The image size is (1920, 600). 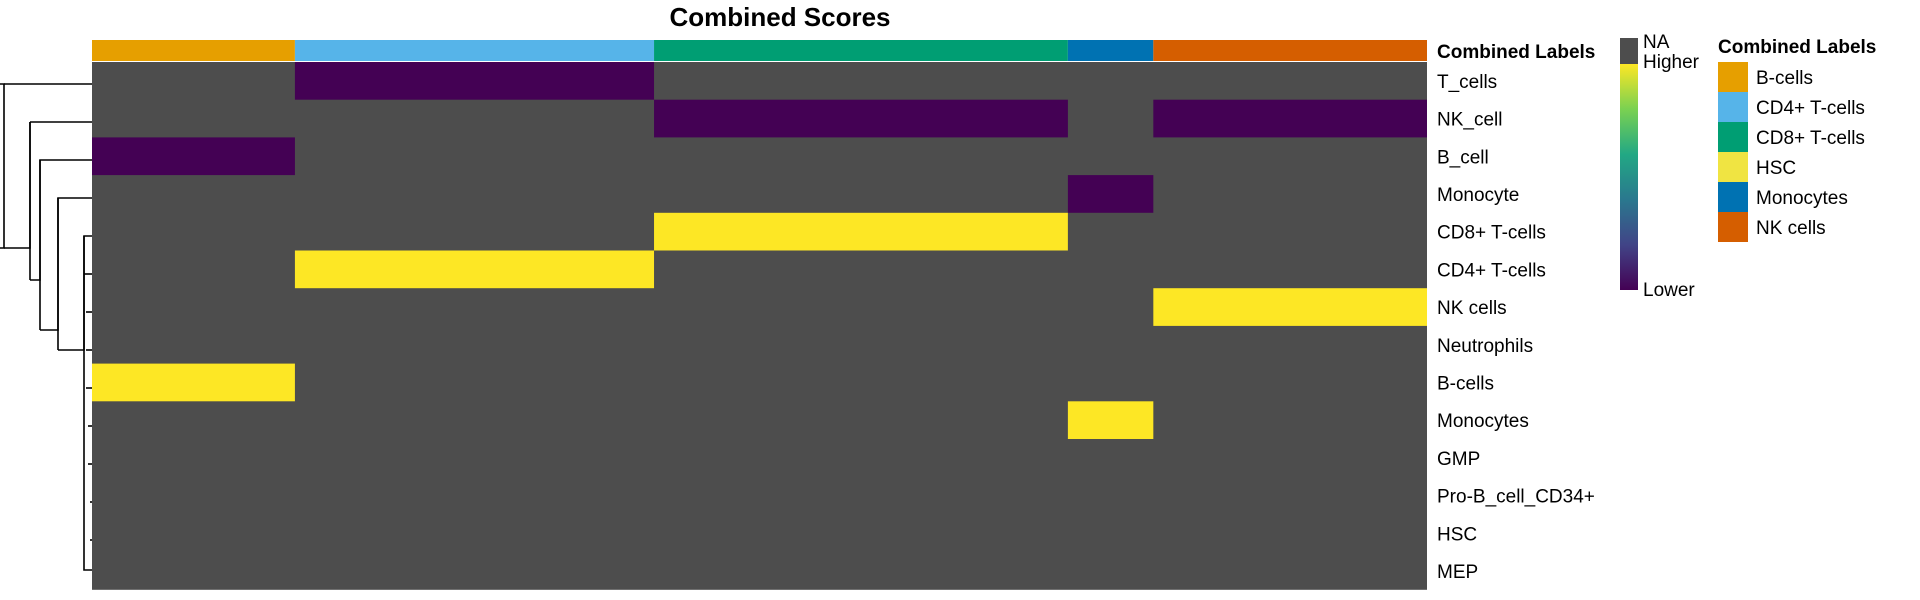 I want to click on legend-label: NK cells, so click(x=1791, y=228).